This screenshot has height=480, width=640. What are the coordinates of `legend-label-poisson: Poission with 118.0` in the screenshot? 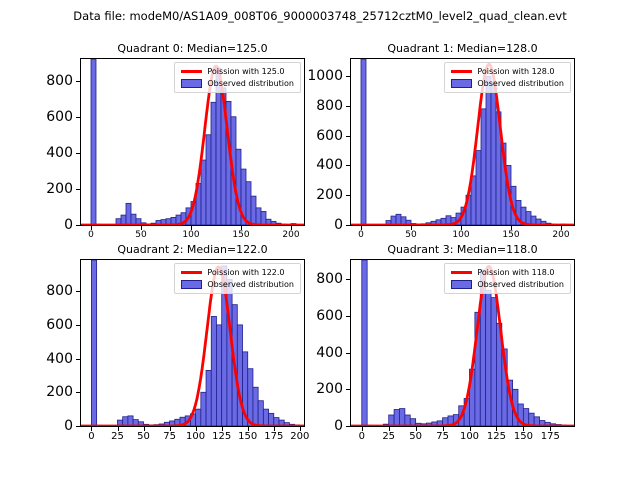 It's located at (516, 272).